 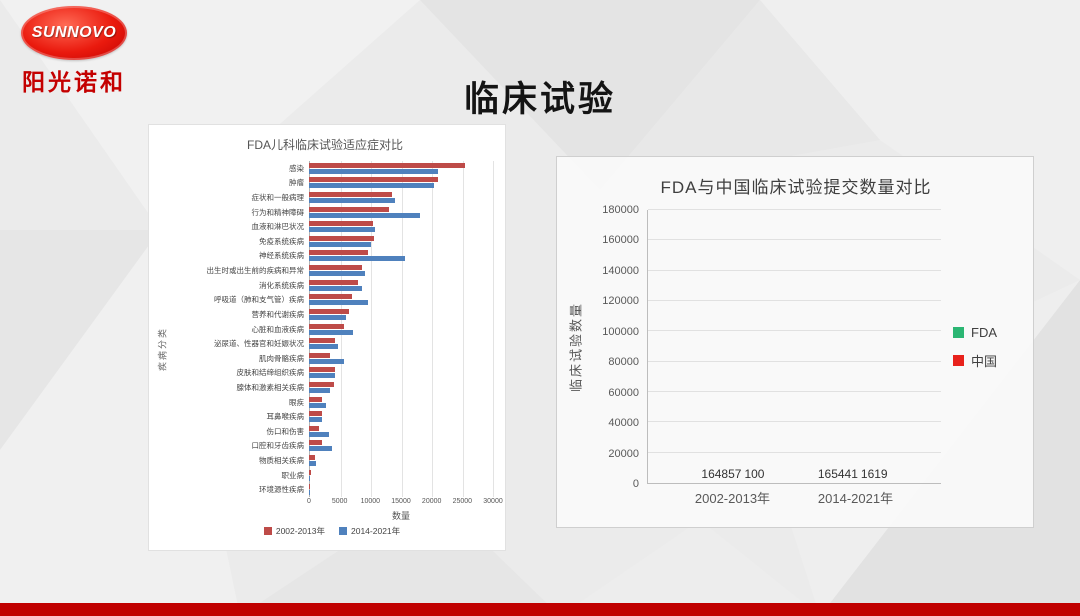 I want to click on y-tick-label: 100000, so click(x=620, y=331).